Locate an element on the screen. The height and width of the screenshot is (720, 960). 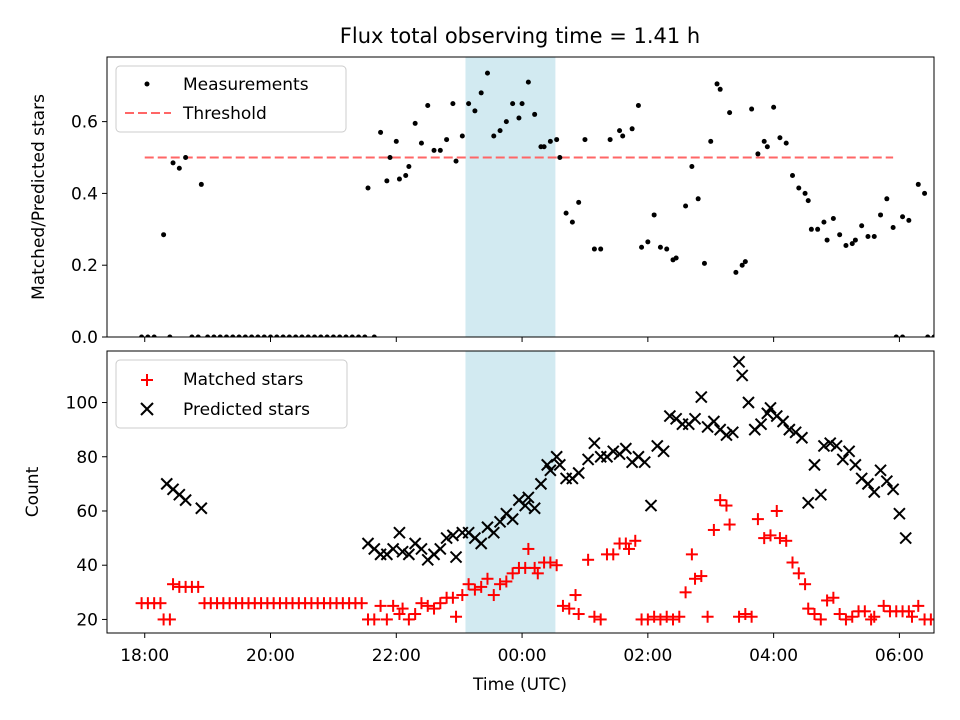
bottom-x-axis: 18:00 20:00 22:00 00:00 02:00 04:00 06:00 is located at coordinates (522, 649).